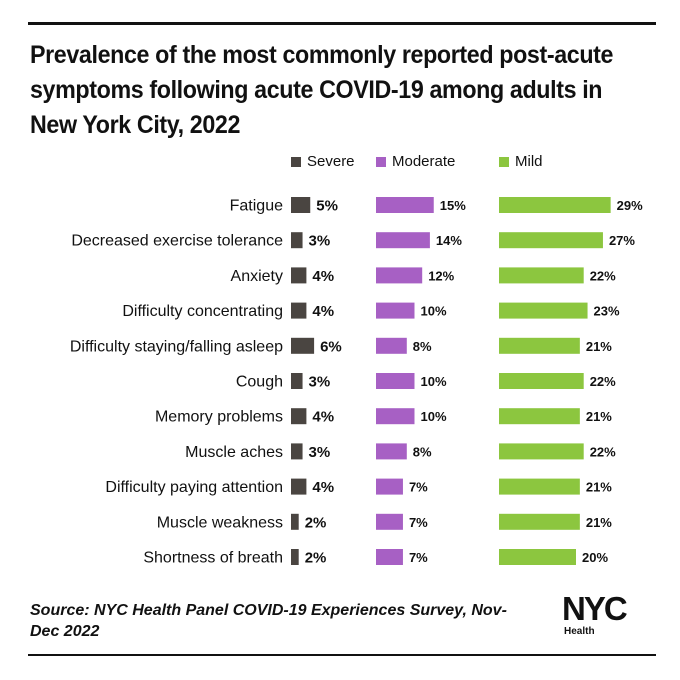 The width and height of the screenshot is (680, 680). I want to click on legend-label-severe: Severe, so click(331, 161).